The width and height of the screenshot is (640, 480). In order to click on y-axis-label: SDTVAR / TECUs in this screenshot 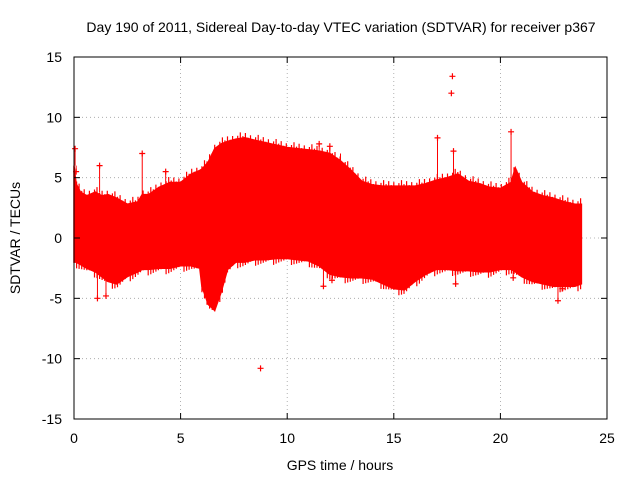, I will do `click(15, 238)`.